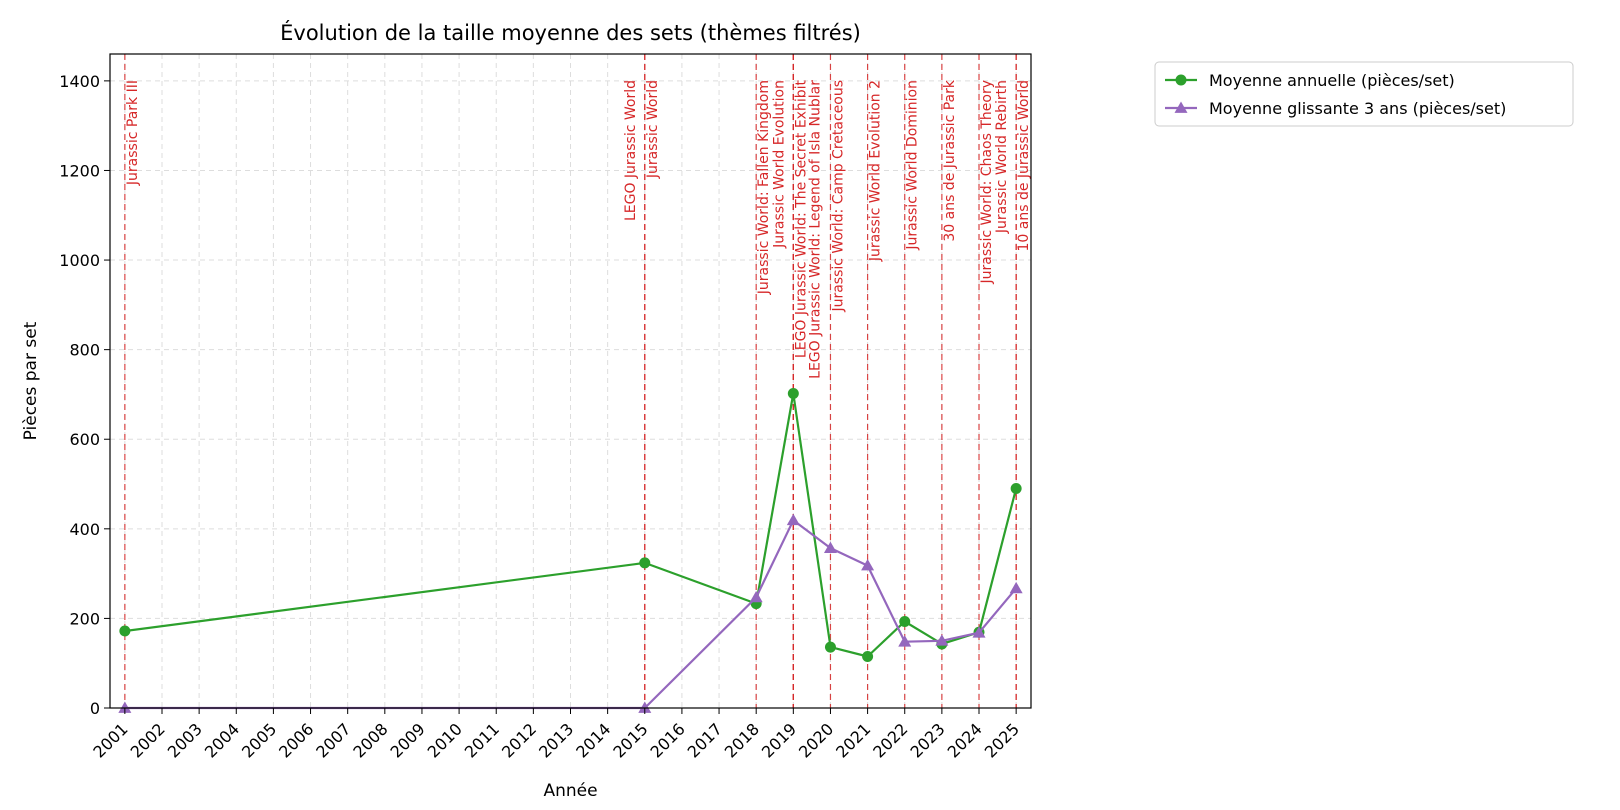 The width and height of the screenshot is (1620, 810). What do you see at coordinates (296, 740) in the screenshot?
I see `x-tick-label: 2006` at bounding box center [296, 740].